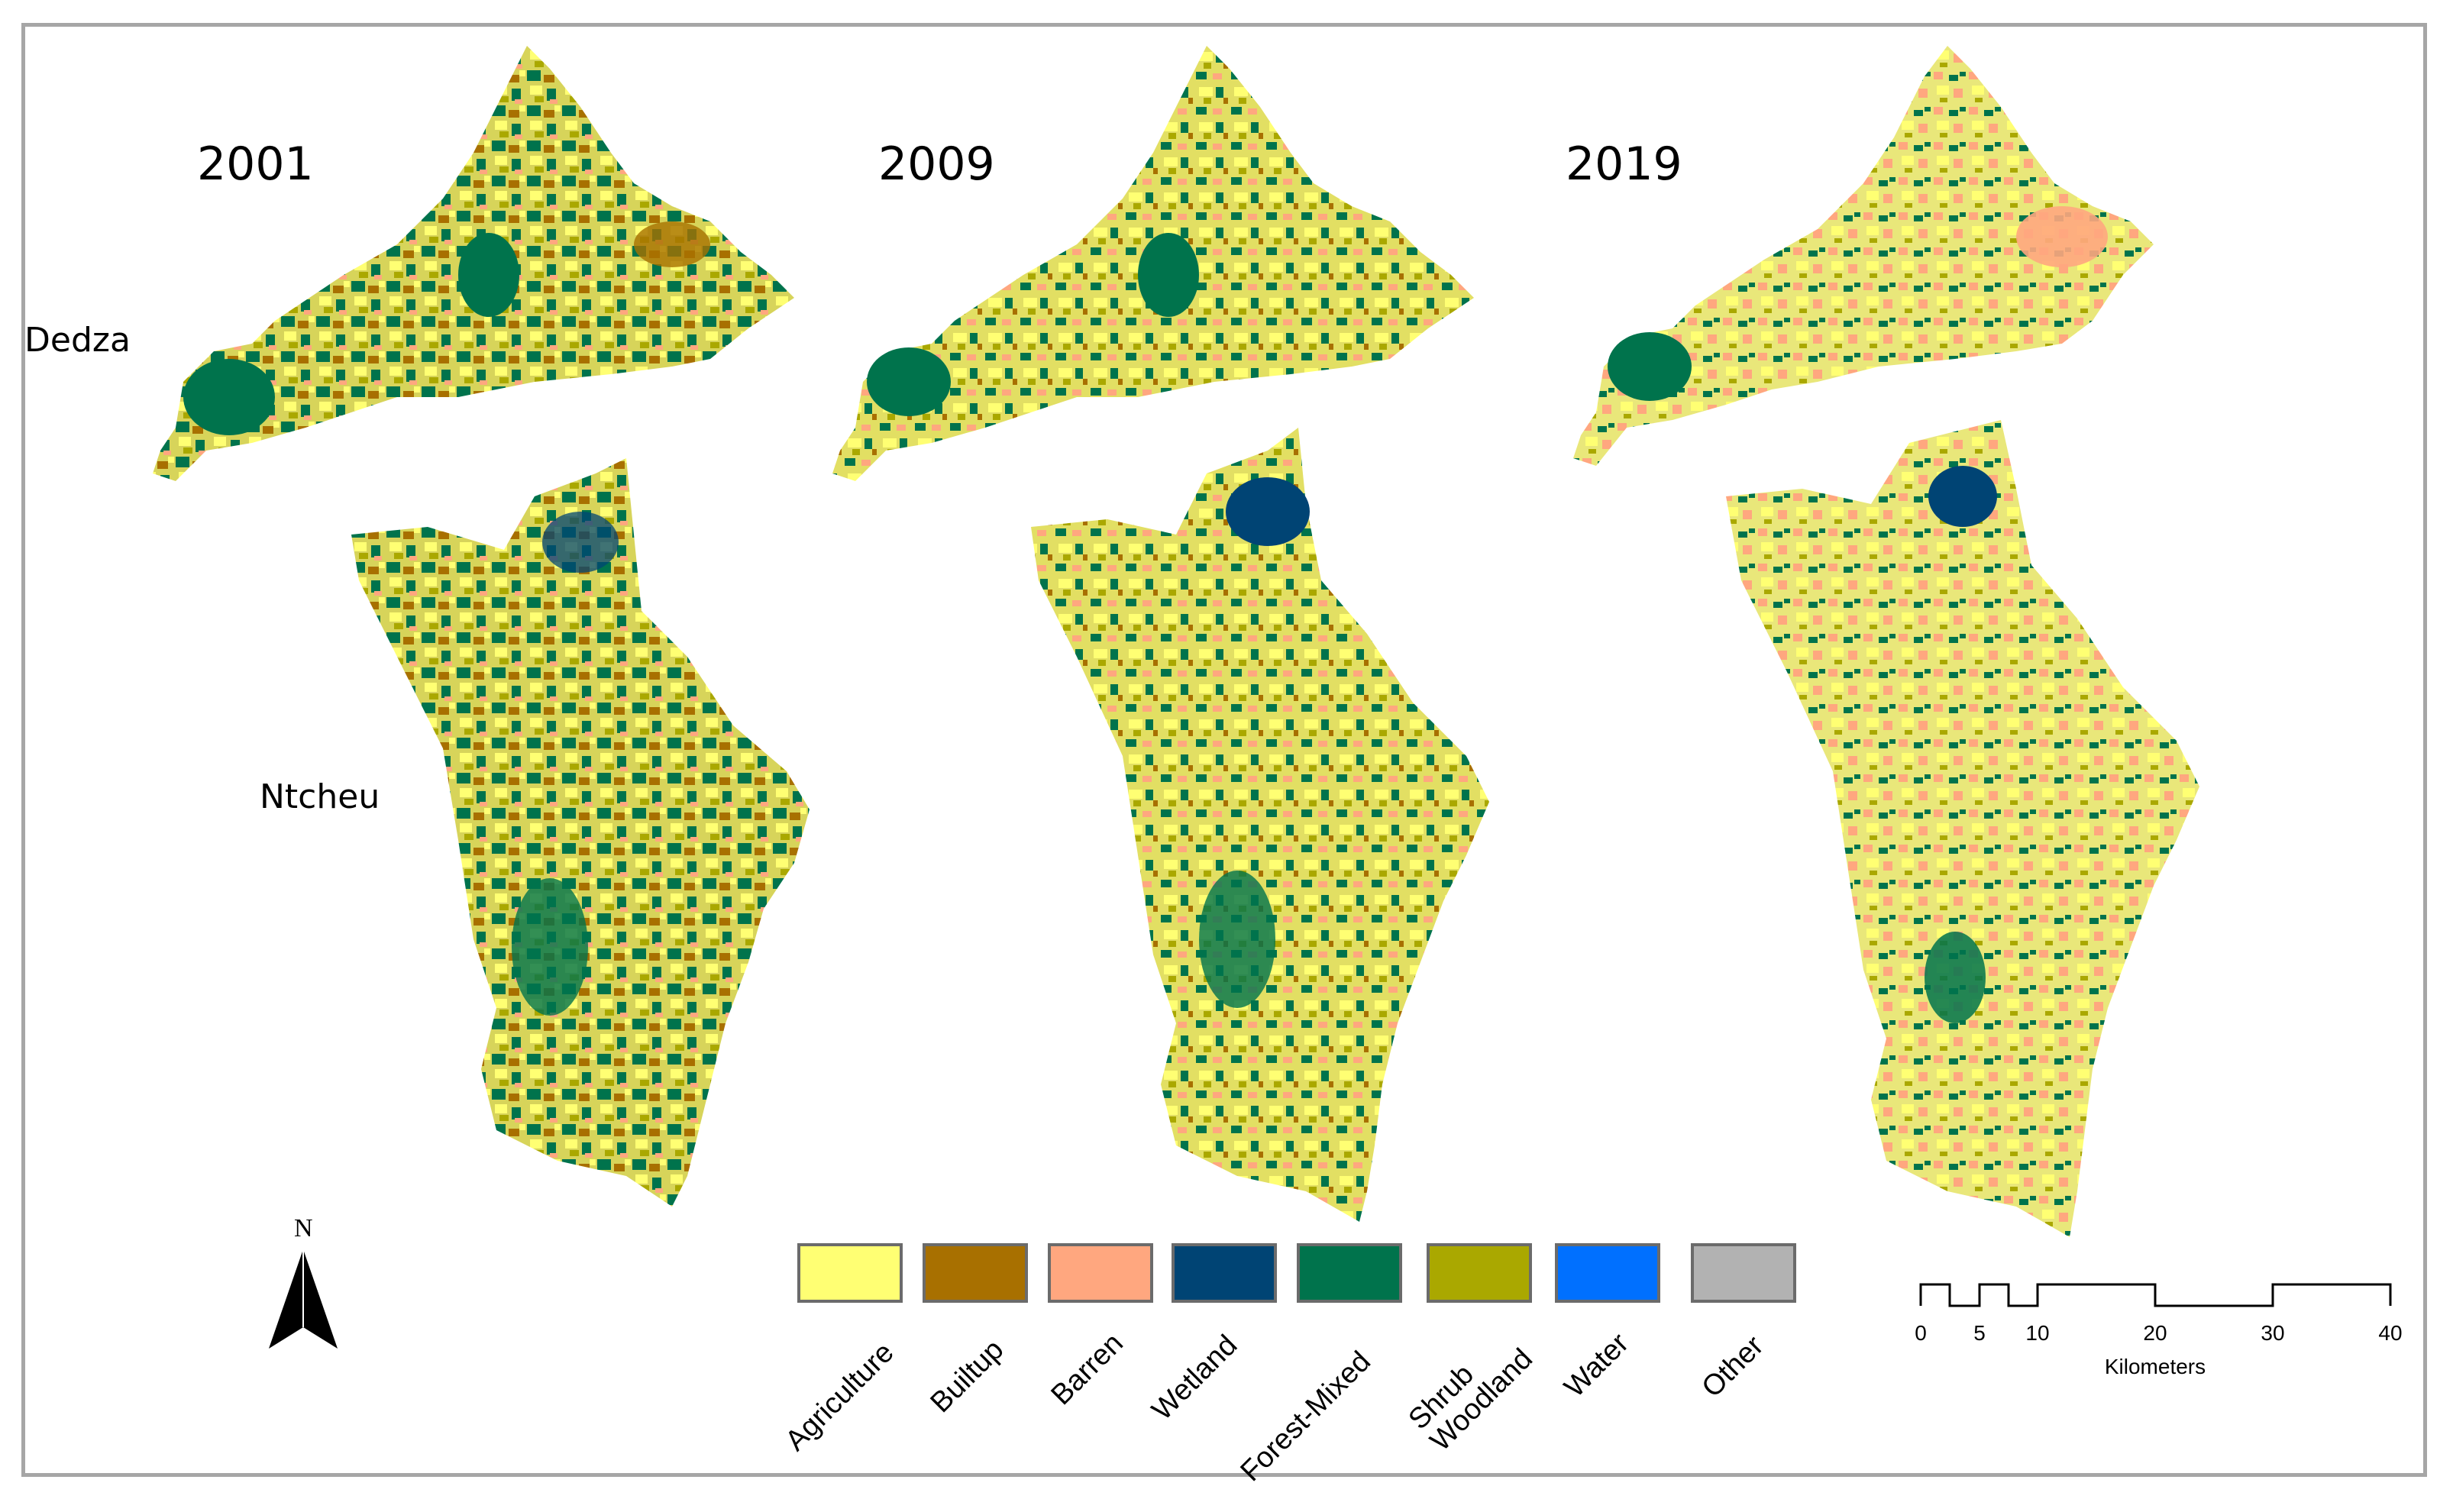 This screenshot has height=1512, width=2453. What do you see at coordinates (1607, 1273) in the screenshot?
I see `legend-swatch-water` at bounding box center [1607, 1273].